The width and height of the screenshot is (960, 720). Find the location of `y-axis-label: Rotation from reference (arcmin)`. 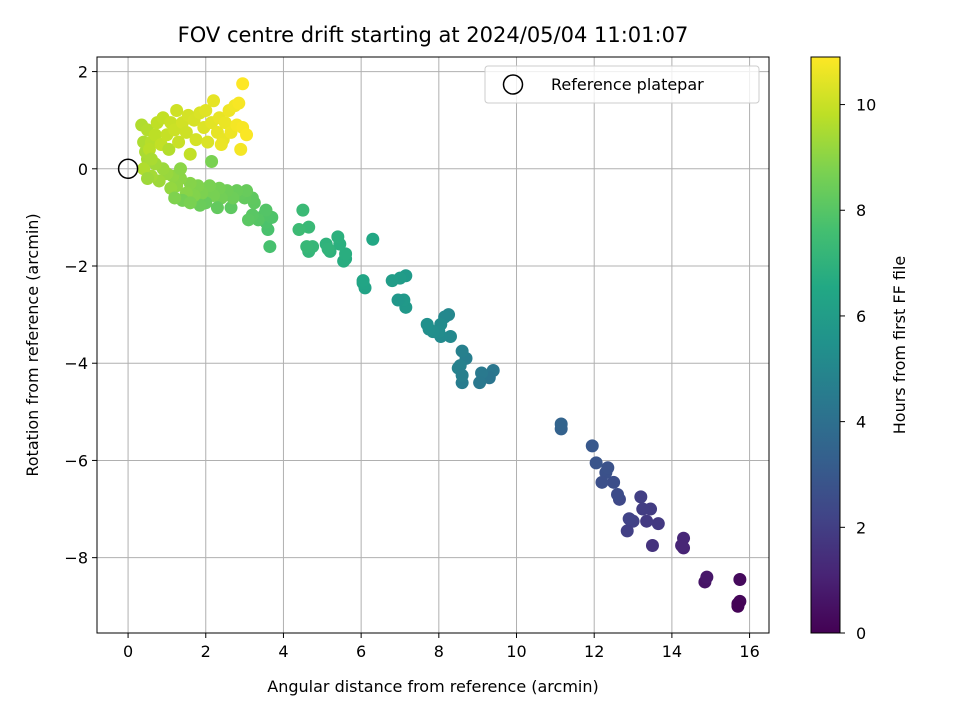

y-axis-label: Rotation from reference (arcmin) is located at coordinates (32, 344).